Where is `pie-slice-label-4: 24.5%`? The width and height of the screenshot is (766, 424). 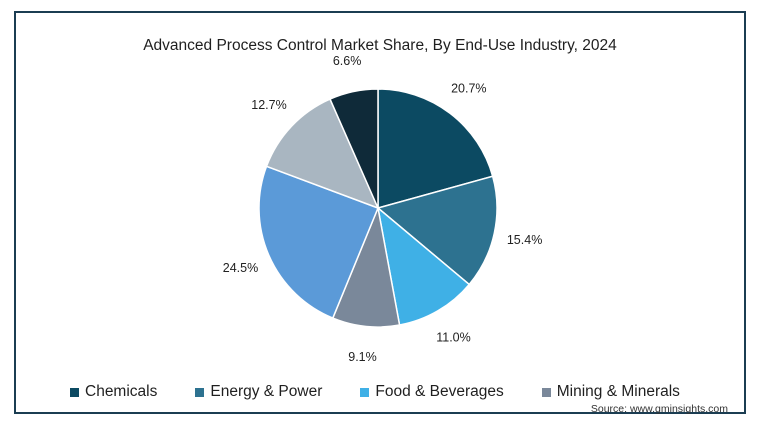
pie-slice-label-4: 24.5% is located at coordinates (240, 268).